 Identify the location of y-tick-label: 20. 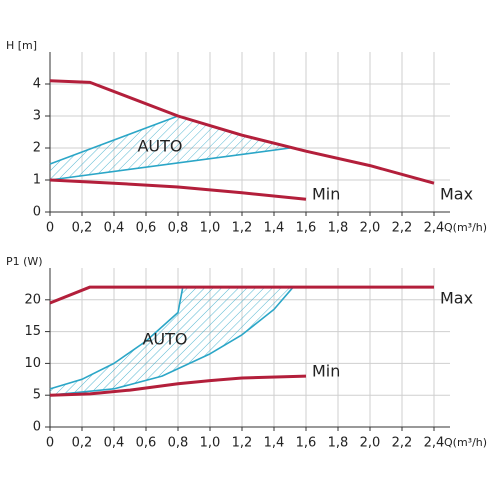
(32, 299).